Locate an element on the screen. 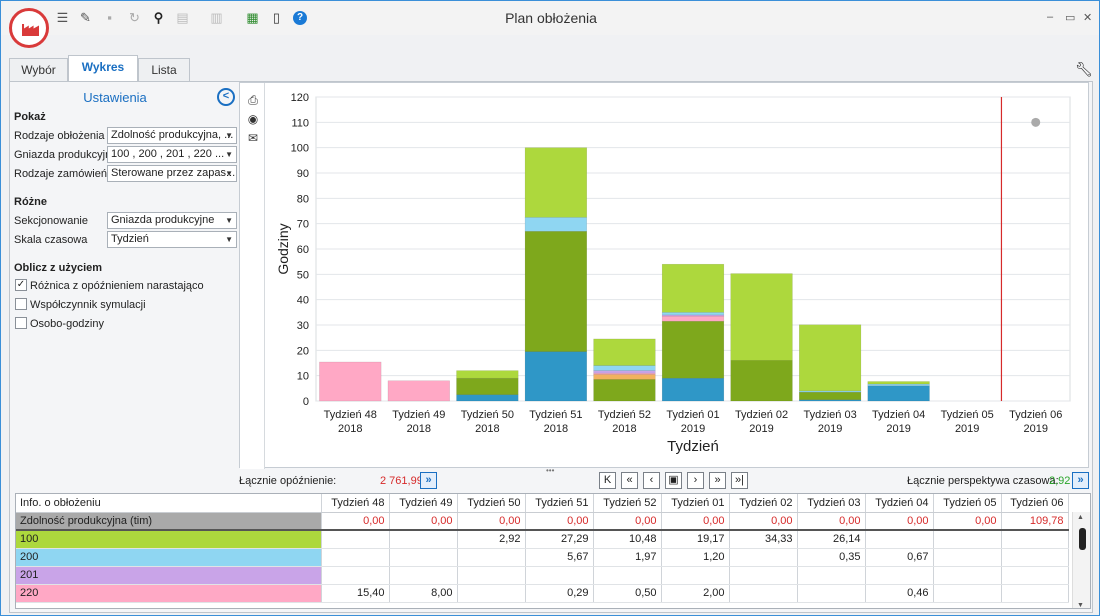 Image resolution: width=1100 pixels, height=616 pixels. delay-go-button: » is located at coordinates (428, 480).